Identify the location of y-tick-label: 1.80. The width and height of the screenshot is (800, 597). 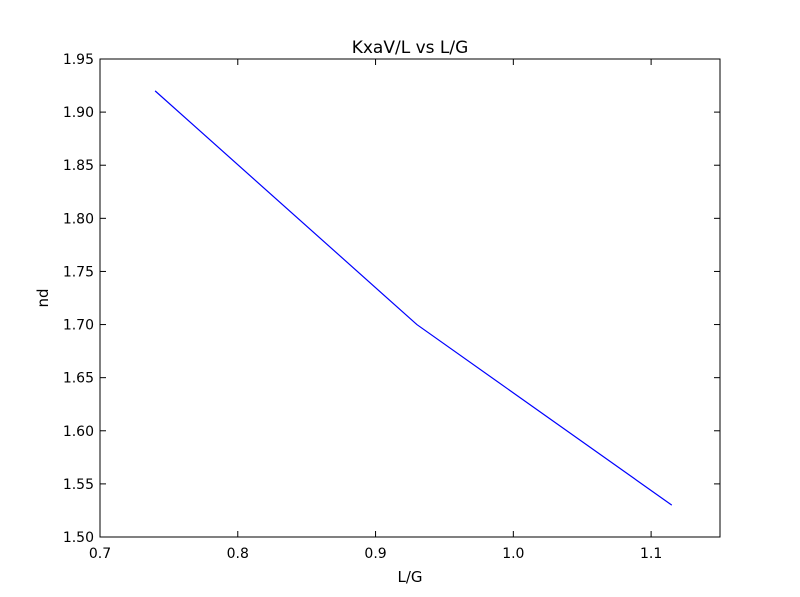
(78, 219).